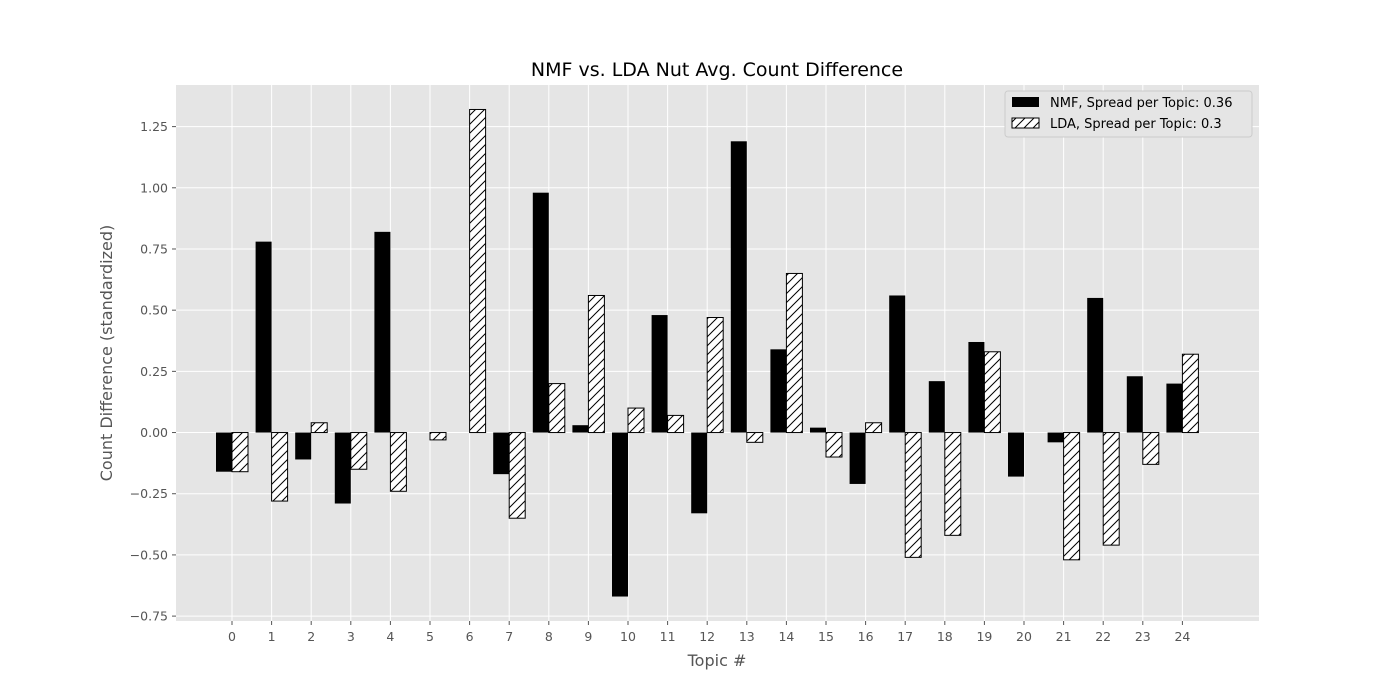  What do you see at coordinates (717, 70) in the screenshot?
I see `chart-title: NMF vs. LDA Nut Avg. Count Difference` at bounding box center [717, 70].